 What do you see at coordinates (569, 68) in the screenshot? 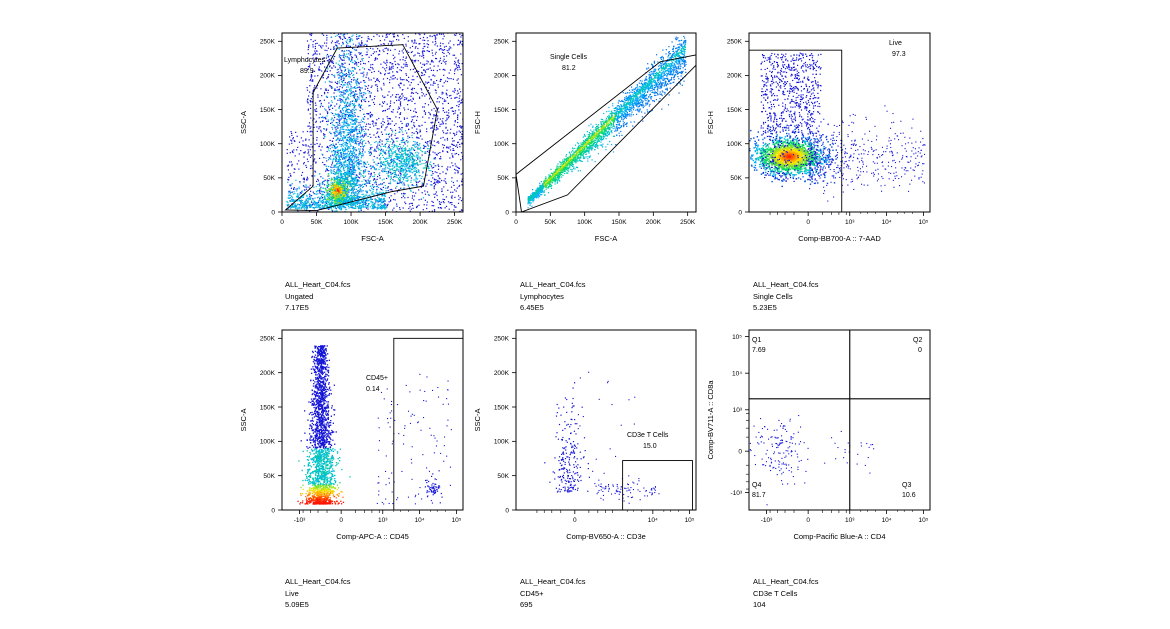
I see `gate-value: 81.2` at bounding box center [569, 68].